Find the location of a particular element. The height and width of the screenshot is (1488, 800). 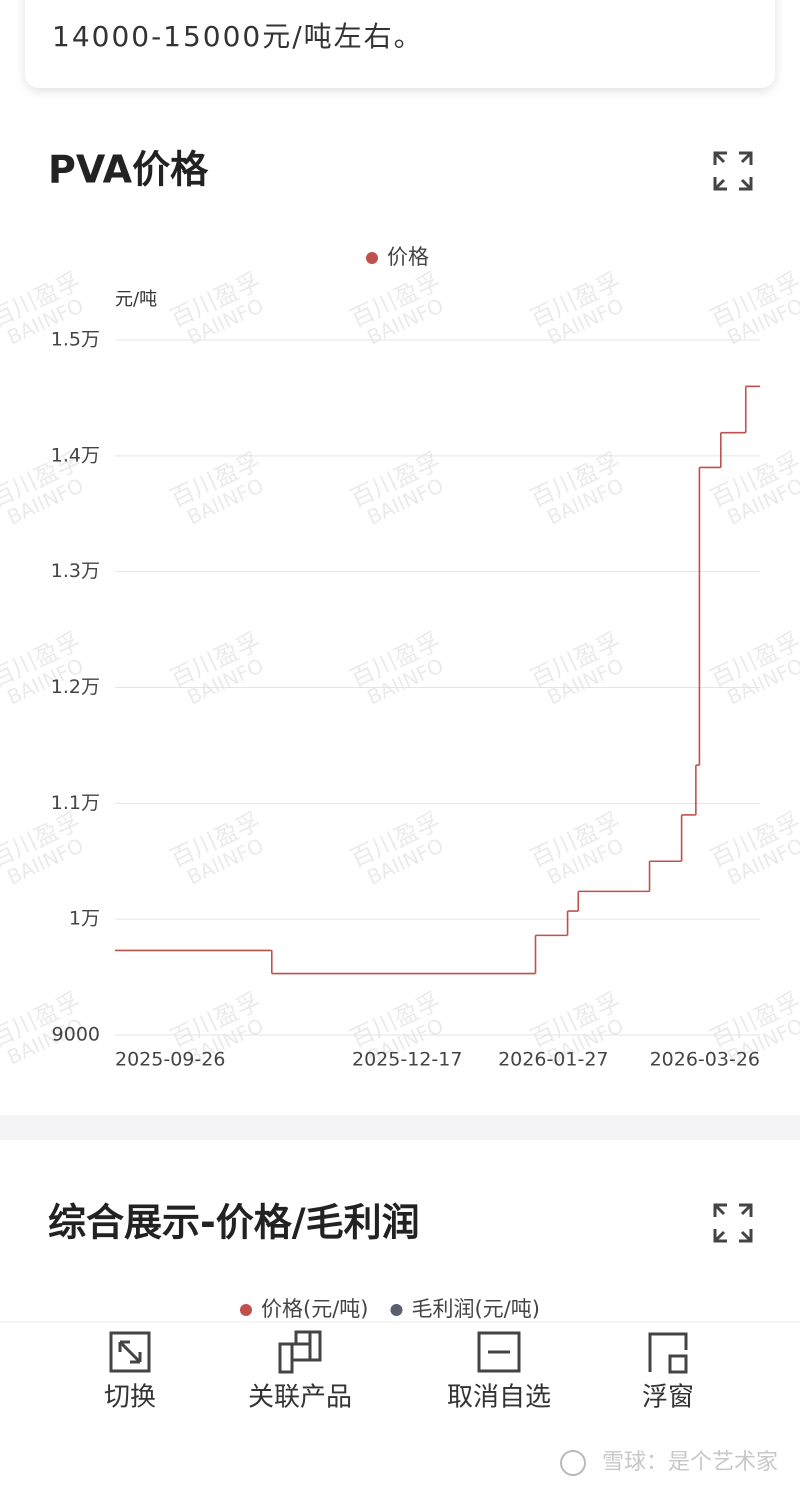

y-tick-label: 1.5万 is located at coordinates (75, 340).